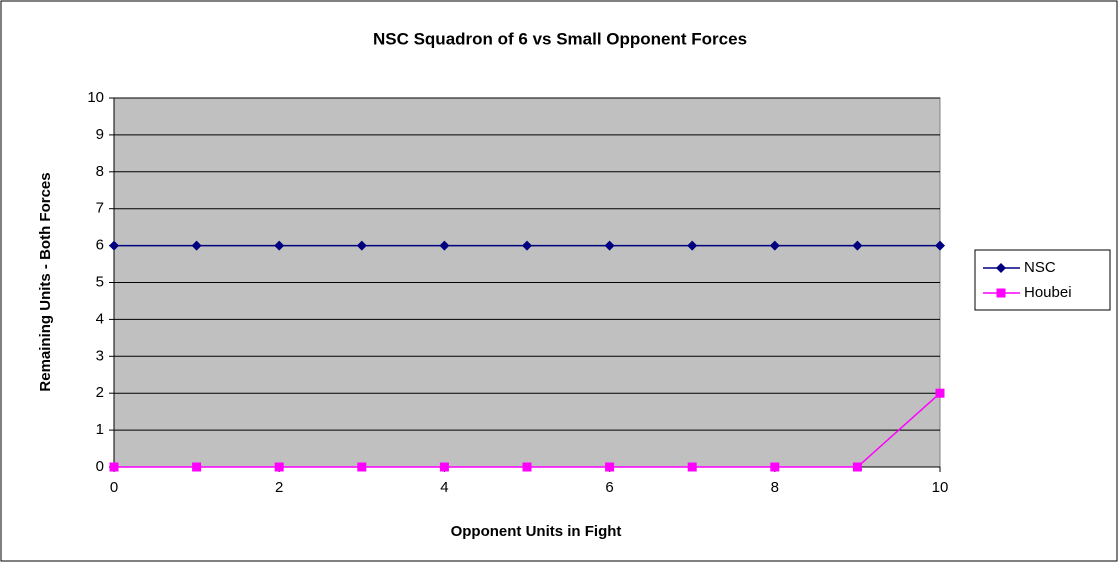 This screenshot has width=1119, height=563. Describe the element at coordinates (444, 487) in the screenshot. I see `x-tick-label: 4` at that location.